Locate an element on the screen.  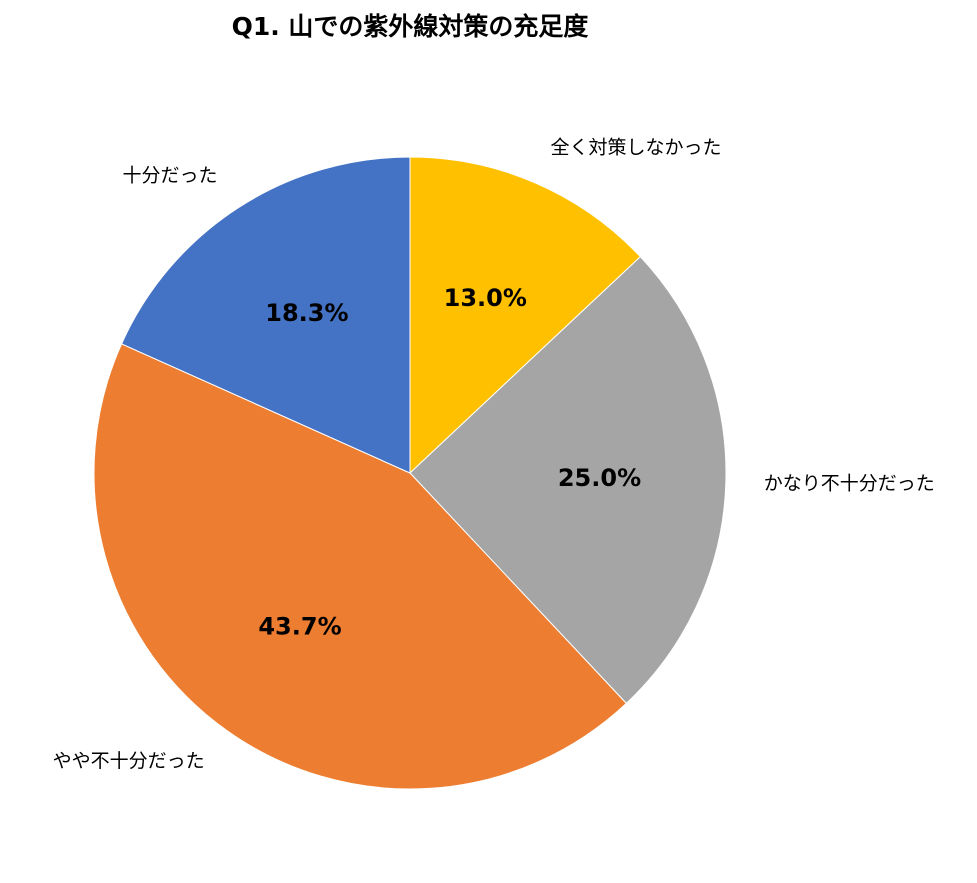
category-label: かなり不十分だった is located at coordinates (849, 484).